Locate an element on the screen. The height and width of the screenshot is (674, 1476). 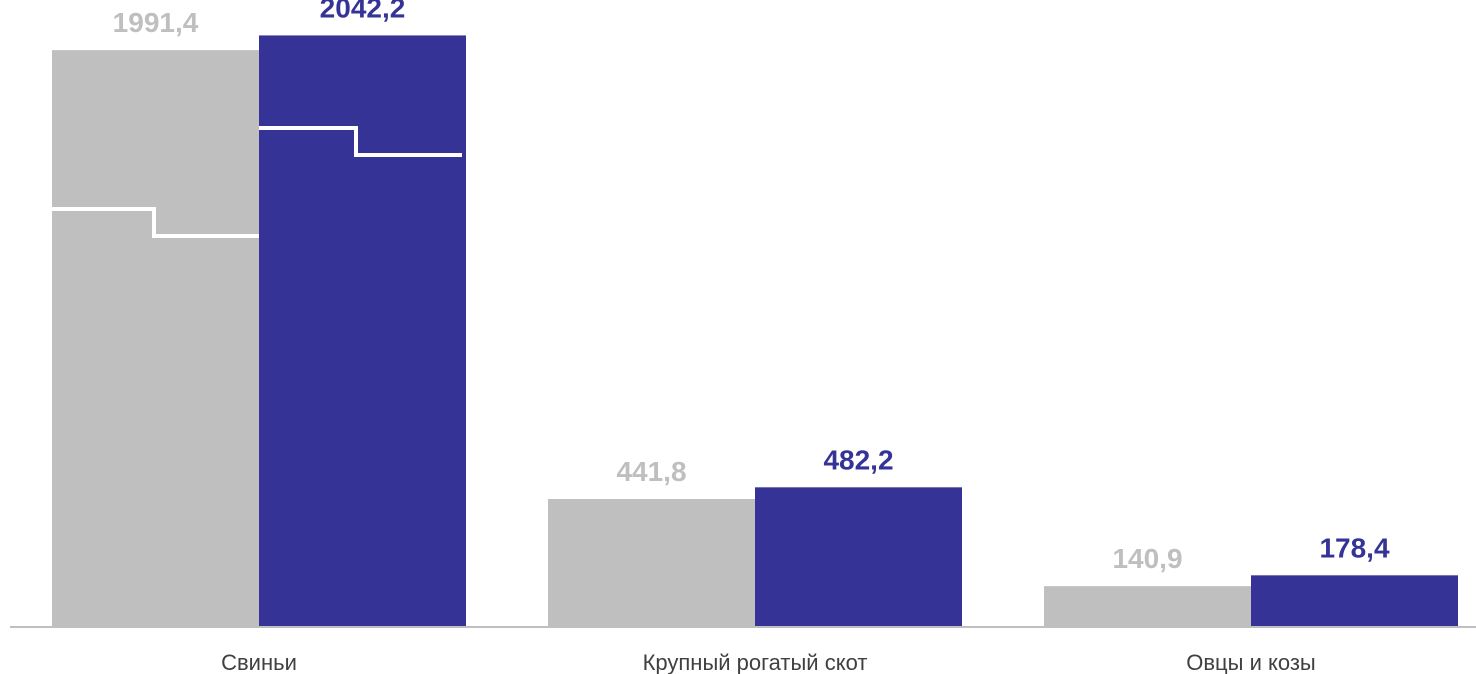
category-label-0: Свиньи is located at coordinates (259, 662).